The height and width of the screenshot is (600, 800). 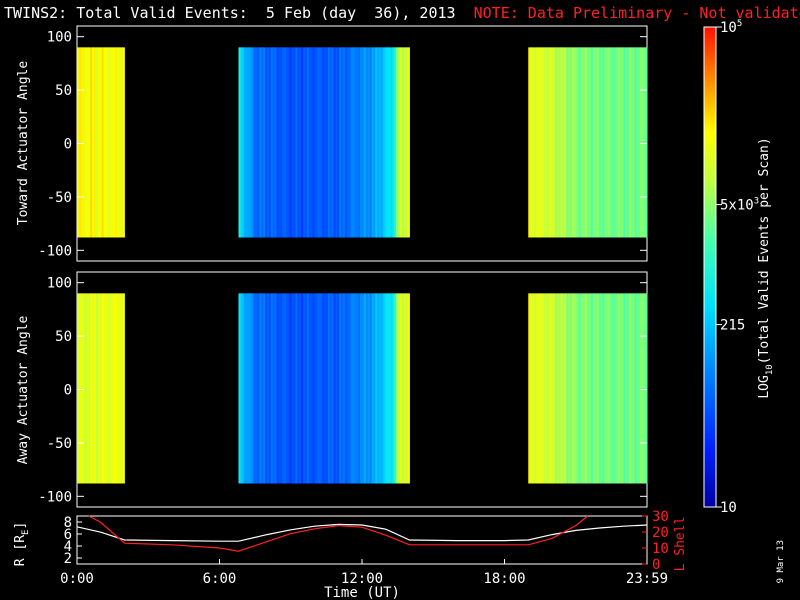 I want to click on away-ytick-label: 100, so click(x=59, y=284).